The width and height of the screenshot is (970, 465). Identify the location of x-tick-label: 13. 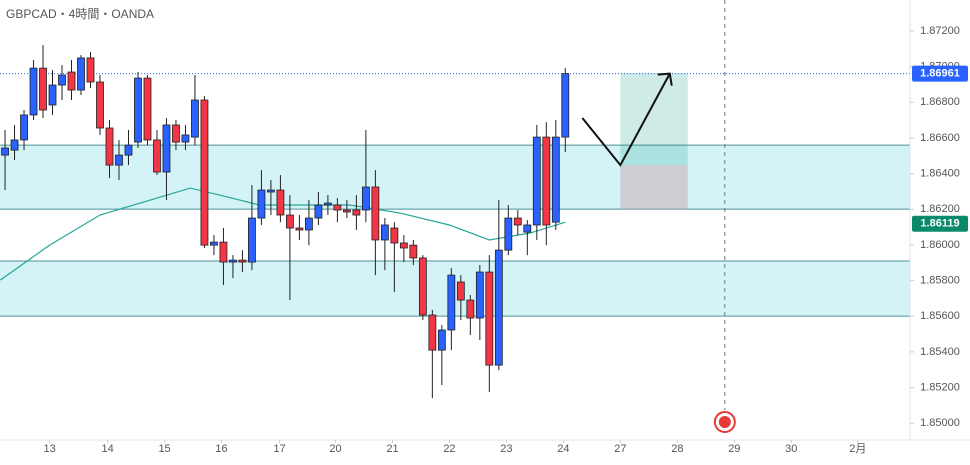
(50, 449).